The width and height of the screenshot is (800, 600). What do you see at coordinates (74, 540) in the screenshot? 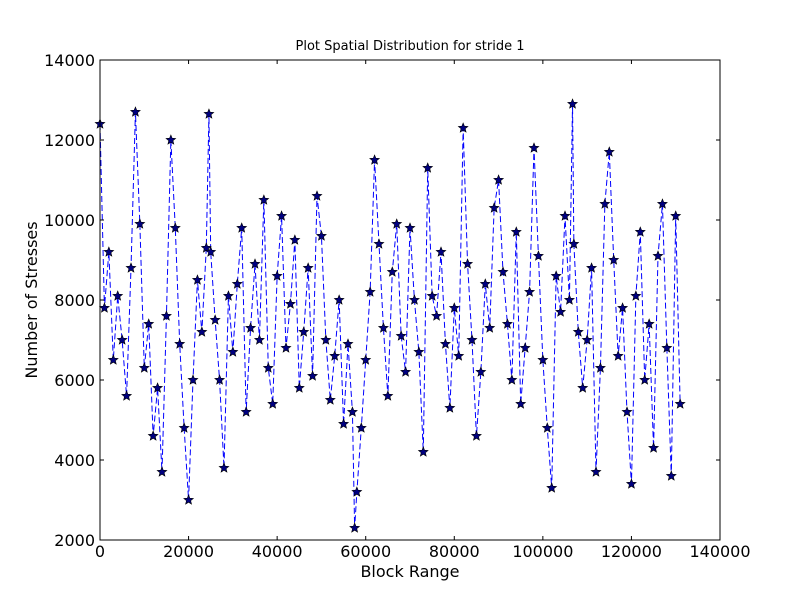
I see `y-tick-label: 2000` at bounding box center [74, 540].